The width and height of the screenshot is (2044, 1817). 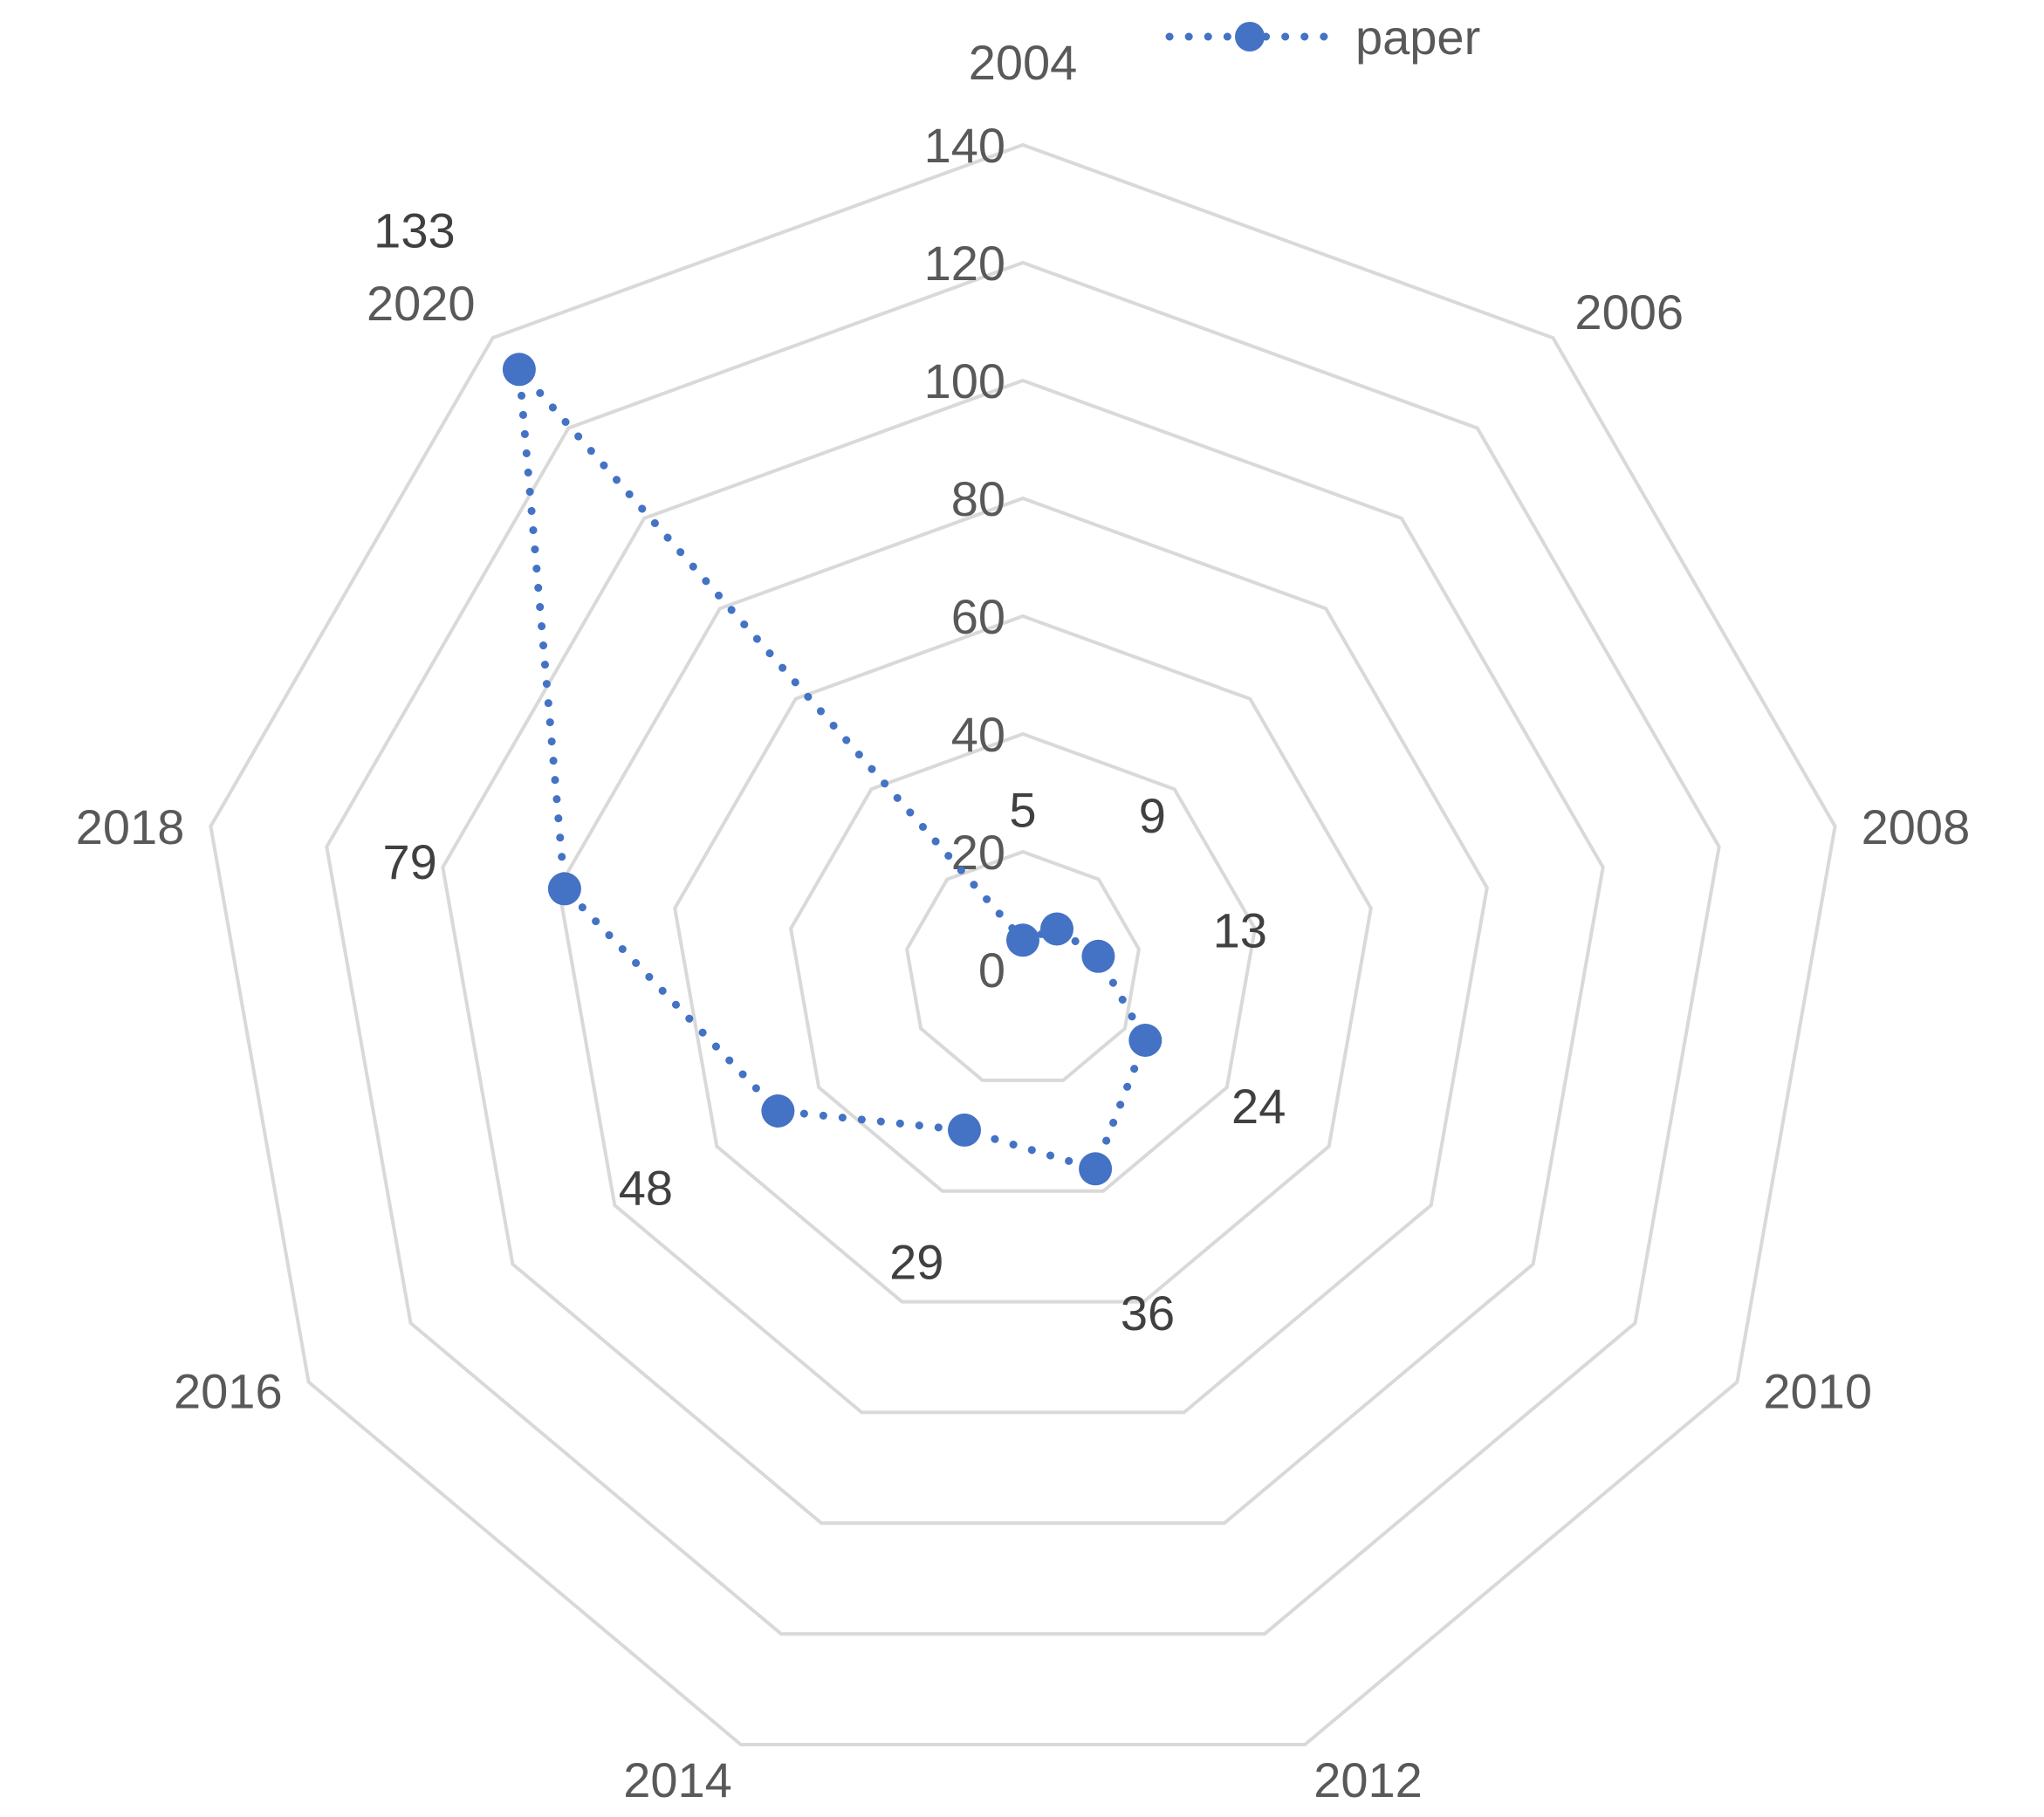 What do you see at coordinates (519, 370) in the screenshot?
I see `data-point-2020` at bounding box center [519, 370].